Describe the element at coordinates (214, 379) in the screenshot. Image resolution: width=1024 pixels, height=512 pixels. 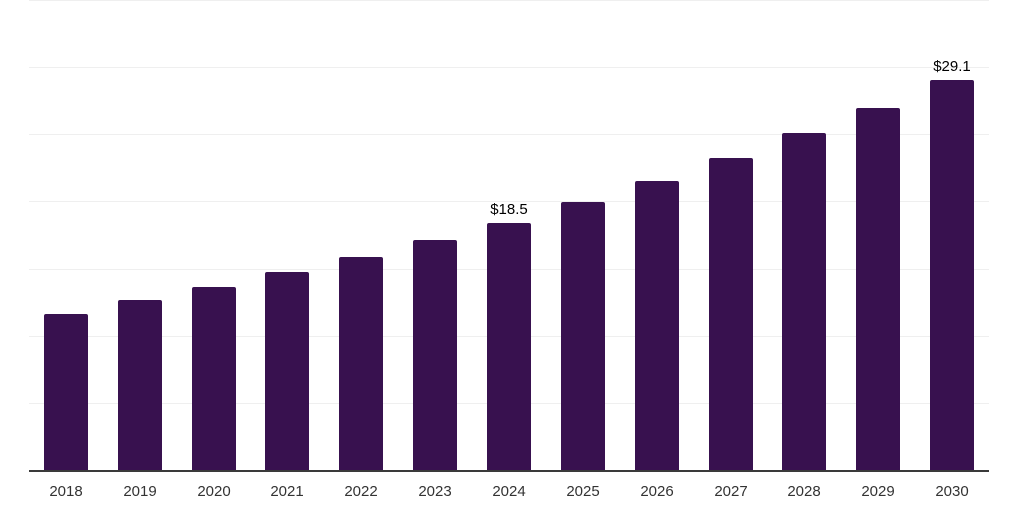
I see `bar-2020` at that location.